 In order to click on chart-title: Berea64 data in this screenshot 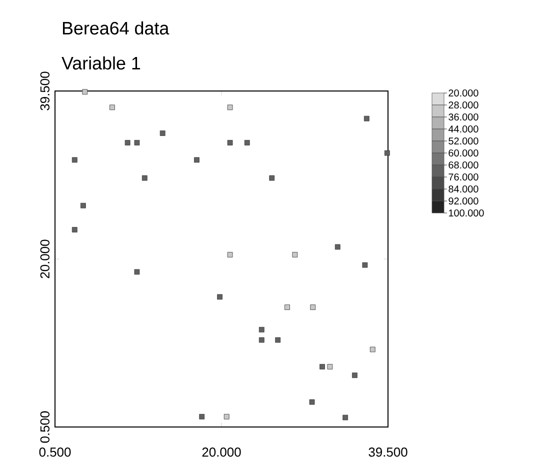, I will do `click(116, 28)`.